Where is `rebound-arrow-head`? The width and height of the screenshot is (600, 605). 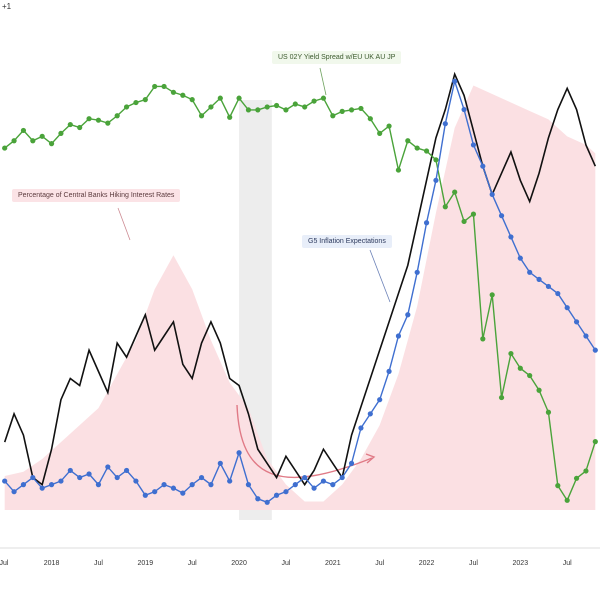
rebound-arrow-head is located at coordinates (370, 458).